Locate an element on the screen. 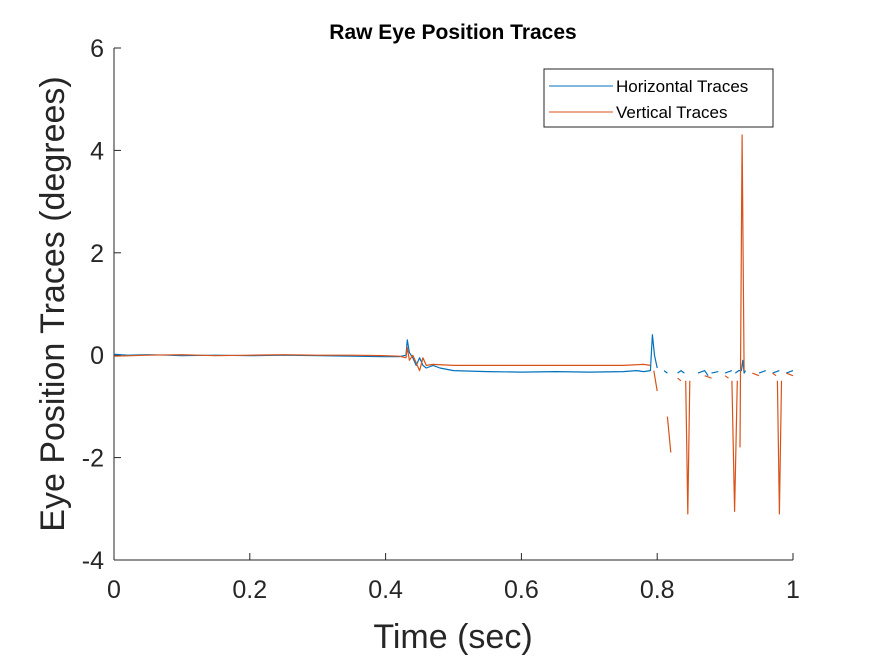 The width and height of the screenshot is (875, 656). x-axis-label: Time (sec) is located at coordinates (452, 637).